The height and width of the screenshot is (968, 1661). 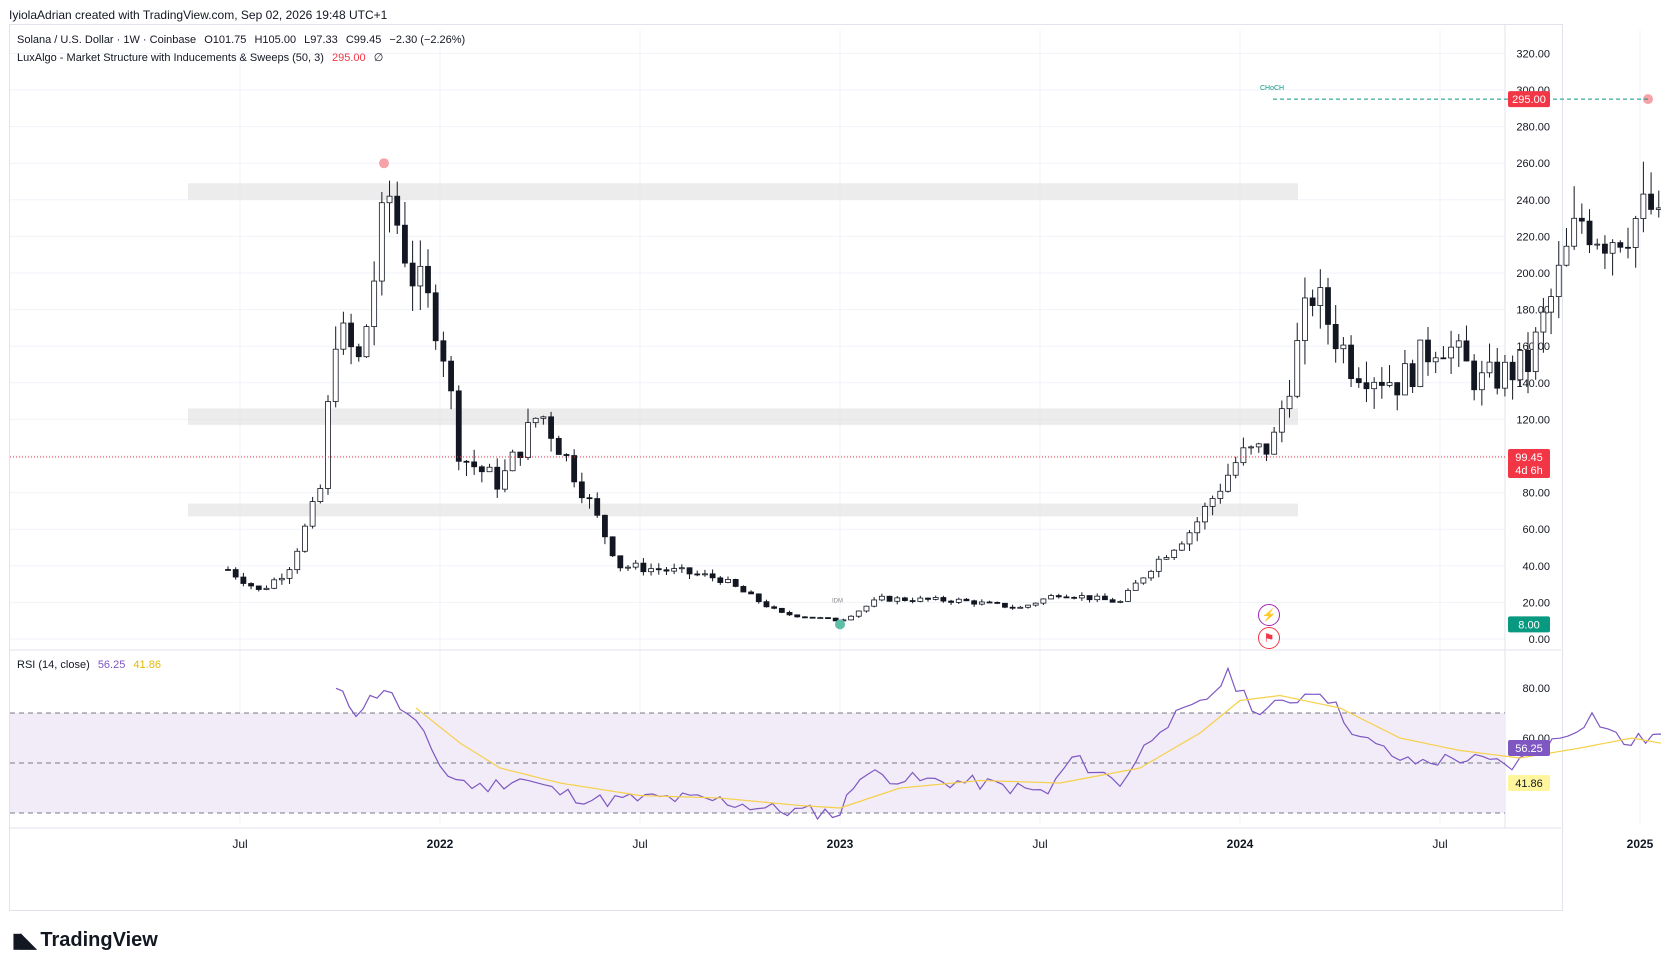 What do you see at coordinates (1536, 530) in the screenshot?
I see `y-tick-label: 60.00` at bounding box center [1536, 530].